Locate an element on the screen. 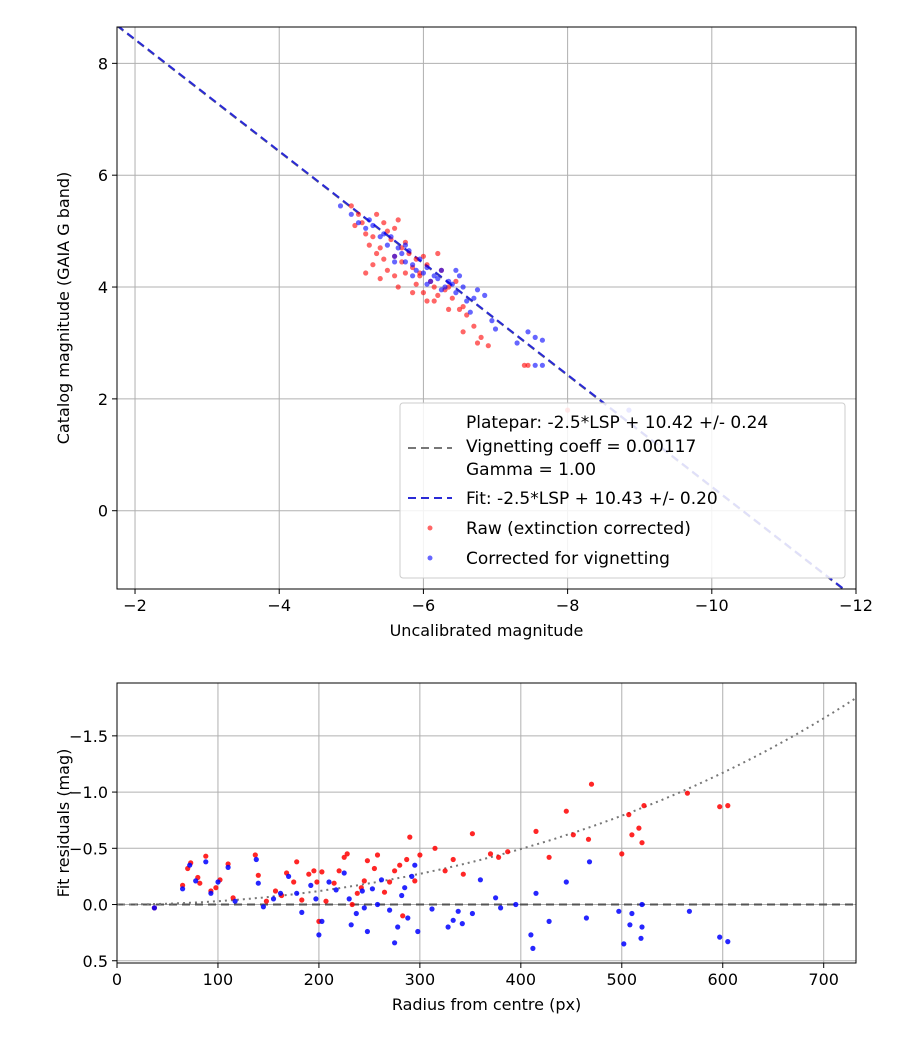 Image resolution: width=900 pixels, height=1050 pixels. legend-fit-label: Fit: -2.5*LSP + 10.43 +/- 0.20 is located at coordinates (592, 499).